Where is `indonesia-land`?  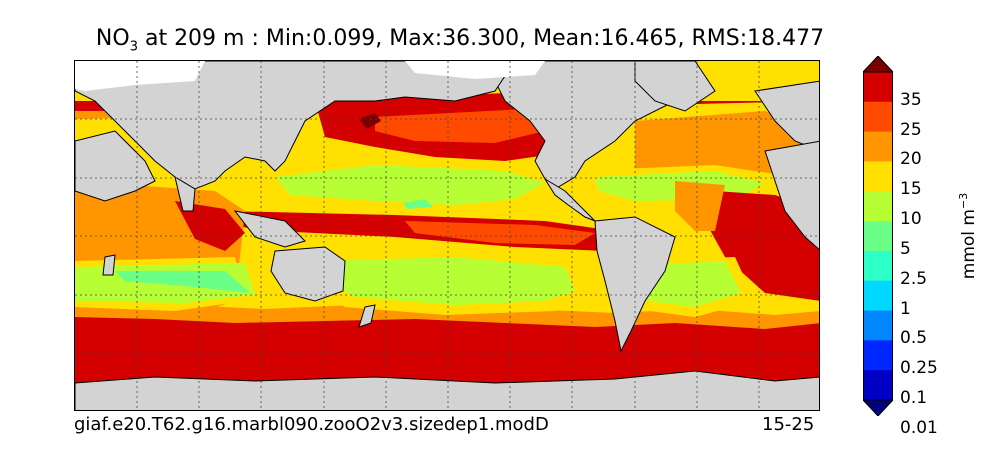
indonesia-land is located at coordinates (269, 229).